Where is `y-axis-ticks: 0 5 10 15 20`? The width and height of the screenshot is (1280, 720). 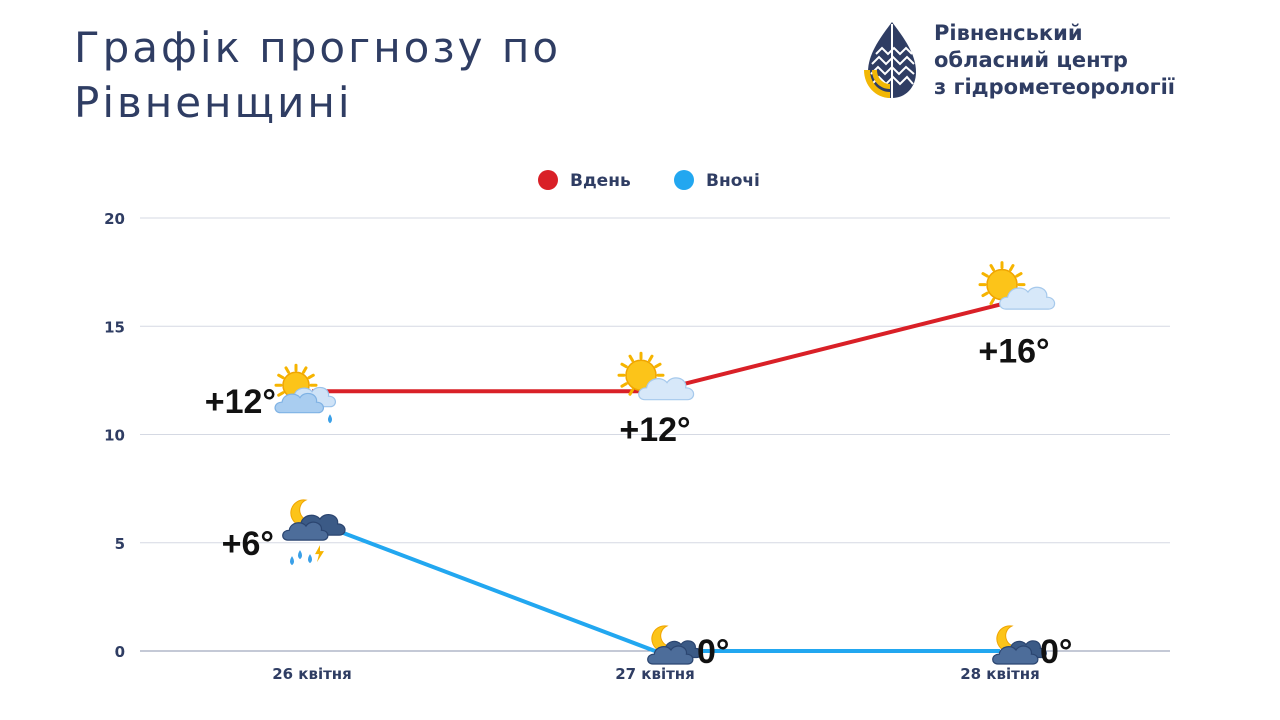 y-axis-ticks: 0 5 10 15 20 is located at coordinates (114, 435).